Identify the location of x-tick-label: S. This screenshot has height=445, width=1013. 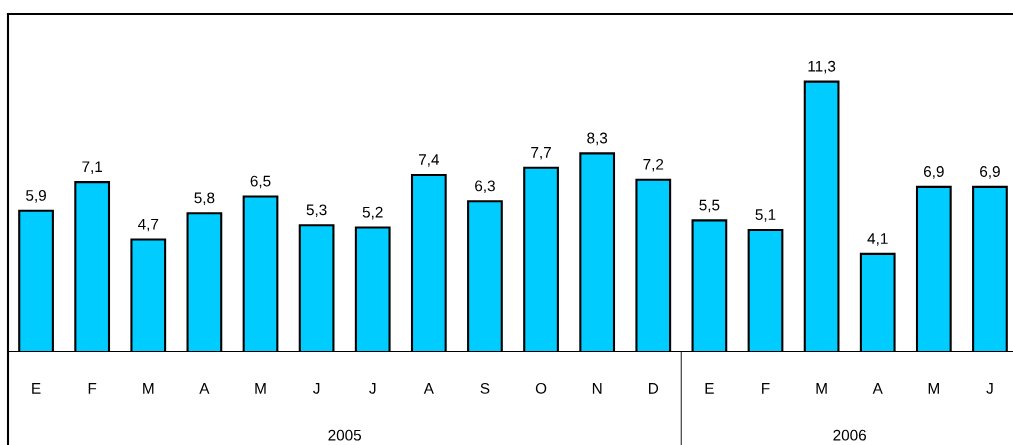
(485, 388).